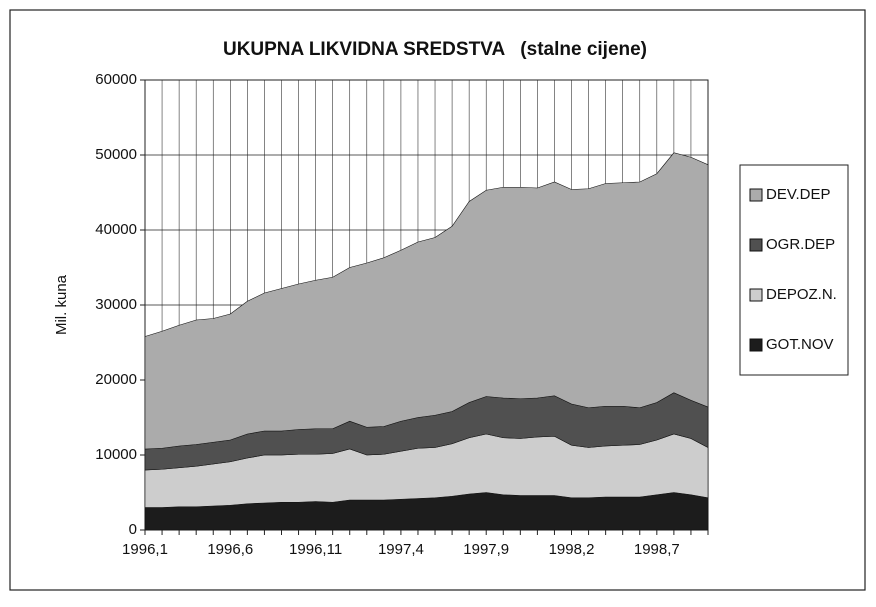  Describe the element at coordinates (133, 529) in the screenshot. I see `y-tick-label: 0` at that location.